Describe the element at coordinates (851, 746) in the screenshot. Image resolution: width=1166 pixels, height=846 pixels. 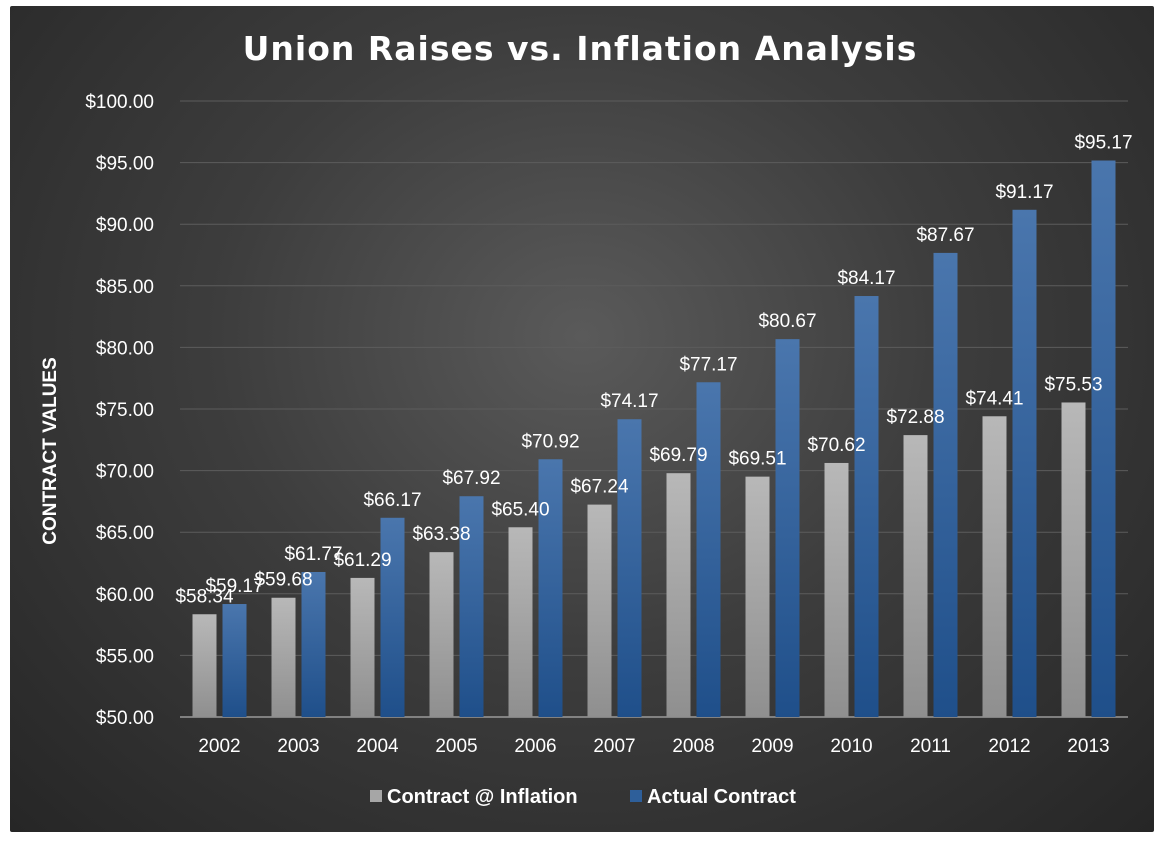
I see `x-tick-label: 2010` at that location.